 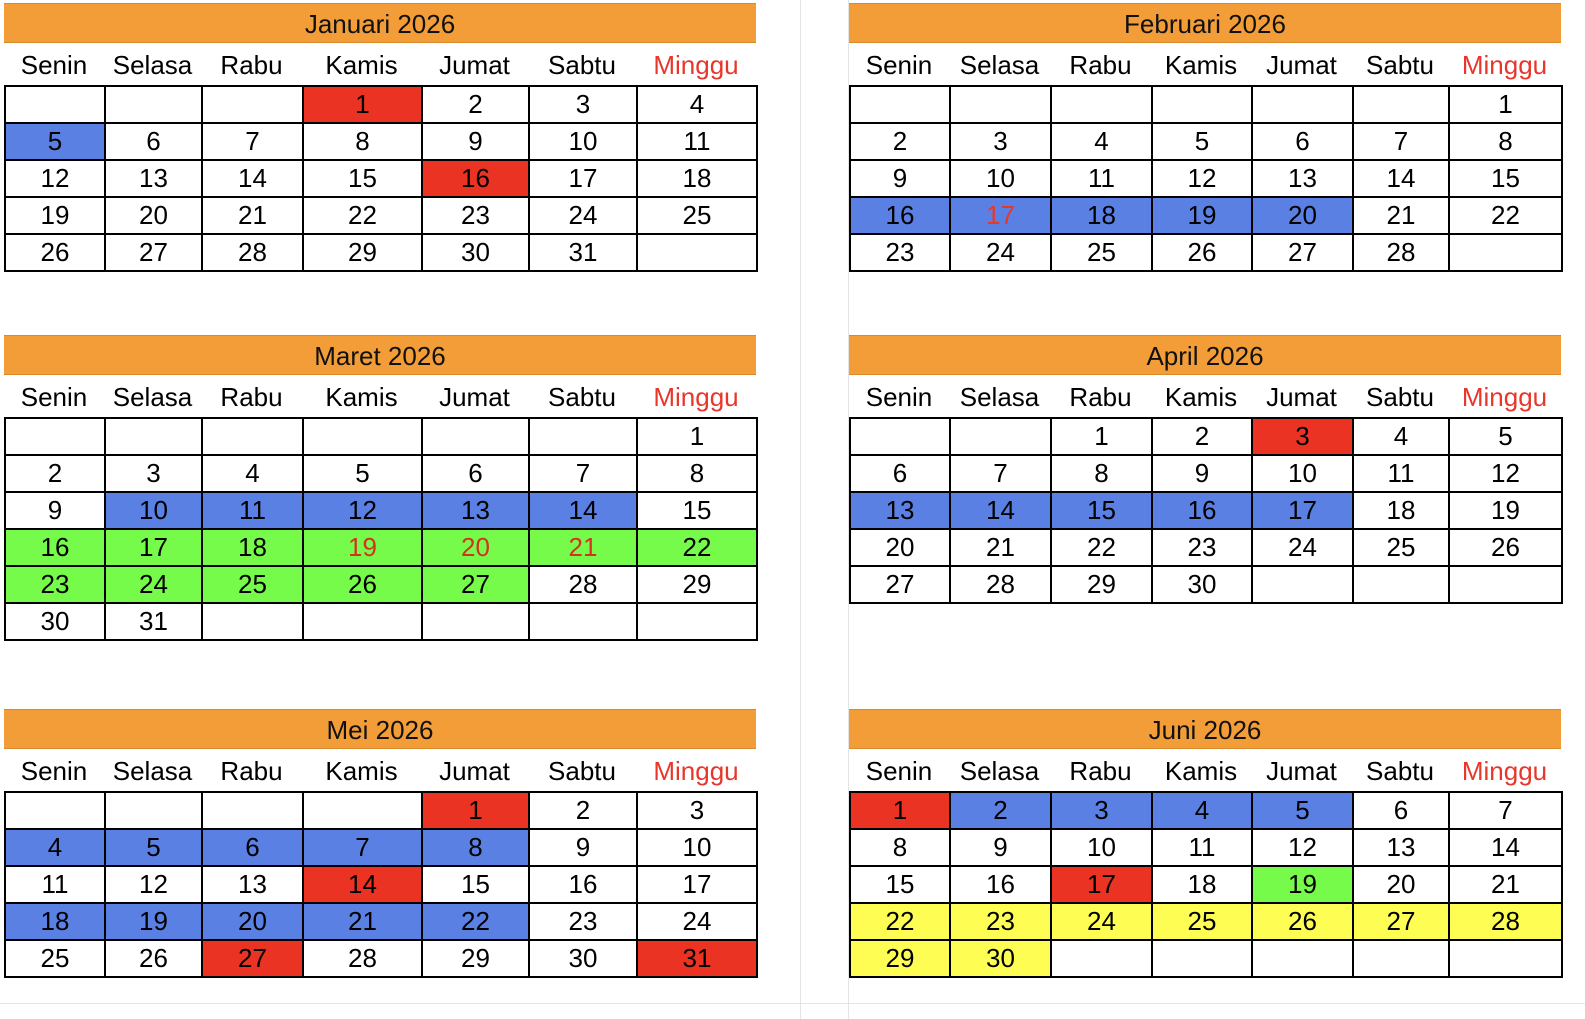 What do you see at coordinates (153, 621) in the screenshot?
I see `day-cell: 31` at bounding box center [153, 621].